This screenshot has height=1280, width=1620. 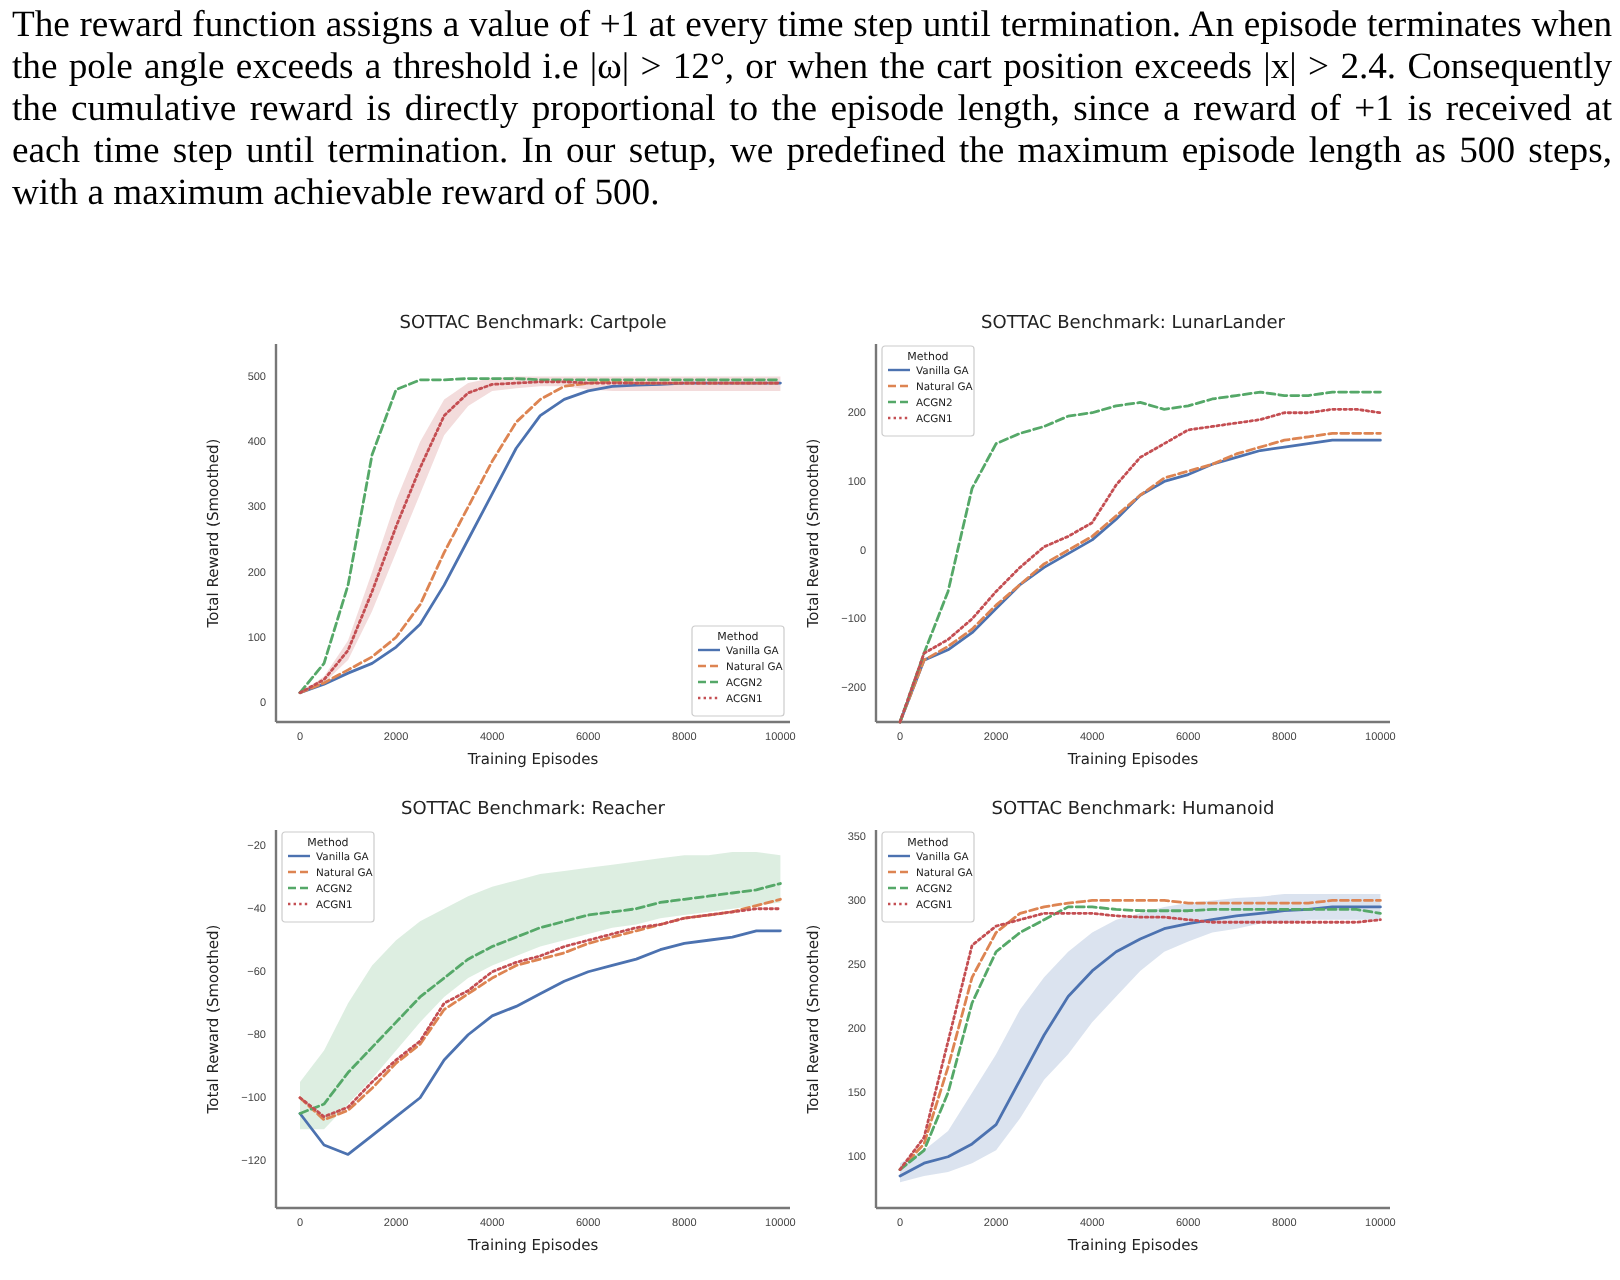 I want to click on chart-title: SOTTAC Benchmark: Humanoid, so click(x=1133, y=810).